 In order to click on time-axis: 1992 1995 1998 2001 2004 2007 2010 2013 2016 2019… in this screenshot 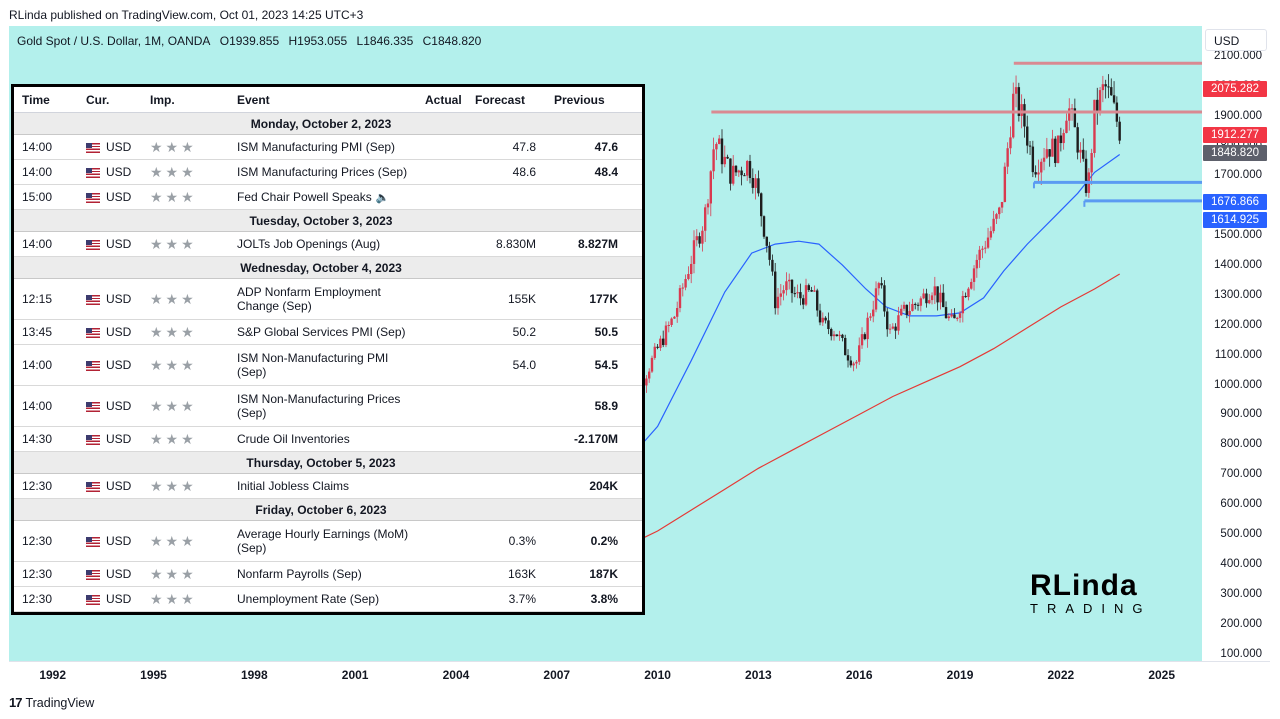, I will do `click(639, 674)`.